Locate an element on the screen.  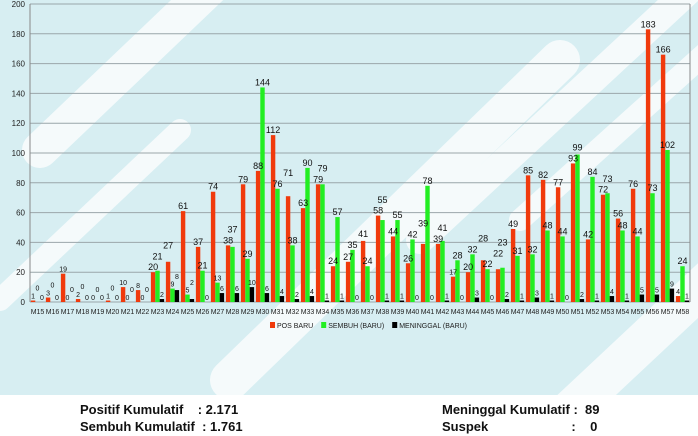
legend-label: SEMBUH (BARU) is located at coordinates (356, 326).